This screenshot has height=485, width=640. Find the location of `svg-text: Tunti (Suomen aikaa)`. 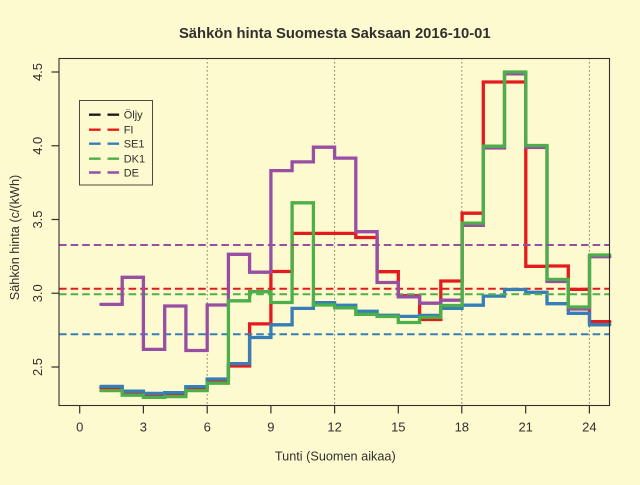

svg-text: Tunti (Suomen aikaa) is located at coordinates (335, 457).